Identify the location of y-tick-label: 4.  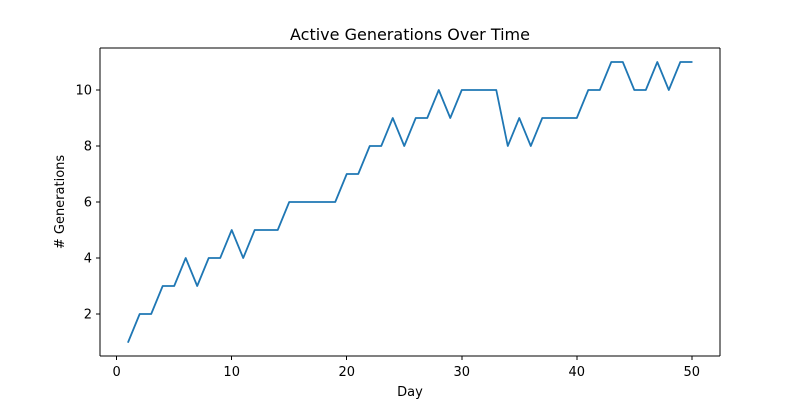
(88, 259).